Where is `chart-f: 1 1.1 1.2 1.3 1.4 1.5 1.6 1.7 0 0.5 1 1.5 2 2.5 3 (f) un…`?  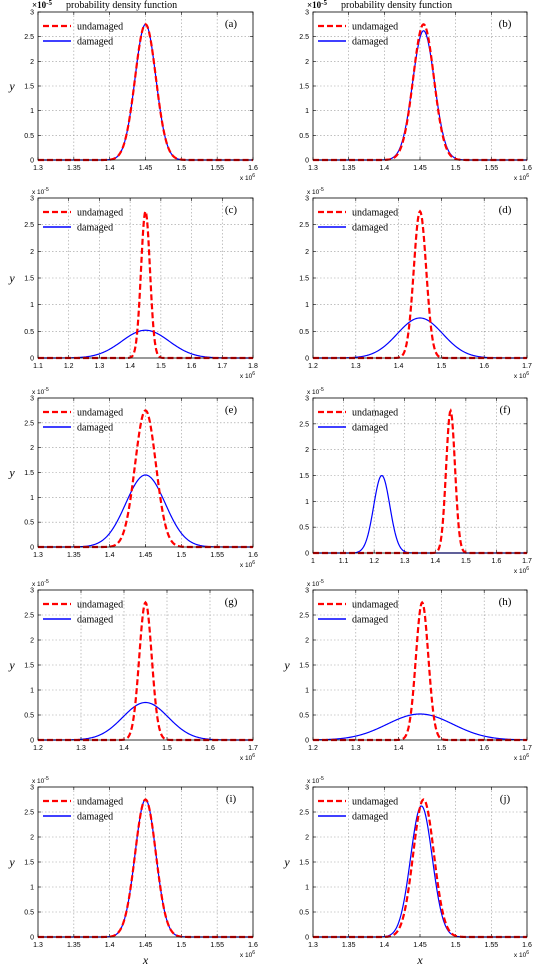
chart-f: 1 1.1 1.2 1.3 1.4 1.5 1.6 1.7 0 0.5 1 1.5 2 2.5 3 (f) un… is located at coordinates (415, 481).